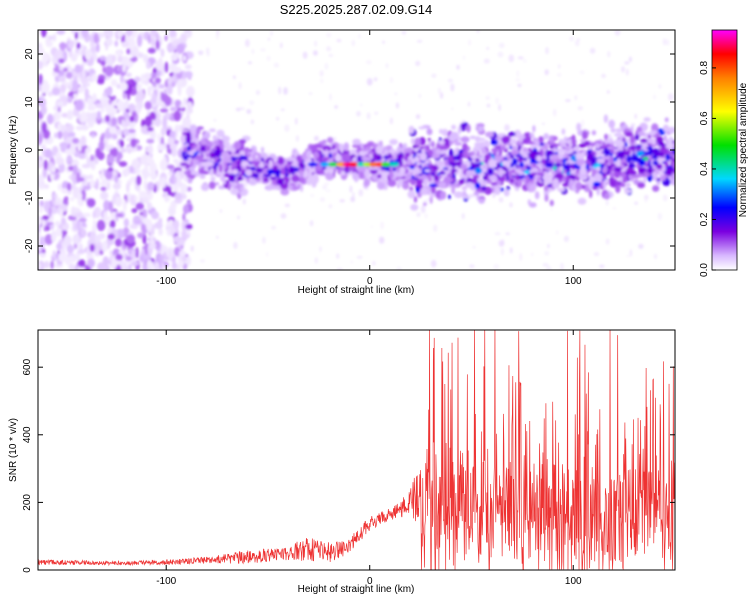 This screenshot has width=750, height=600. I want to click on chart-title: S225.2025.287.02.09.G14, so click(356, 9).